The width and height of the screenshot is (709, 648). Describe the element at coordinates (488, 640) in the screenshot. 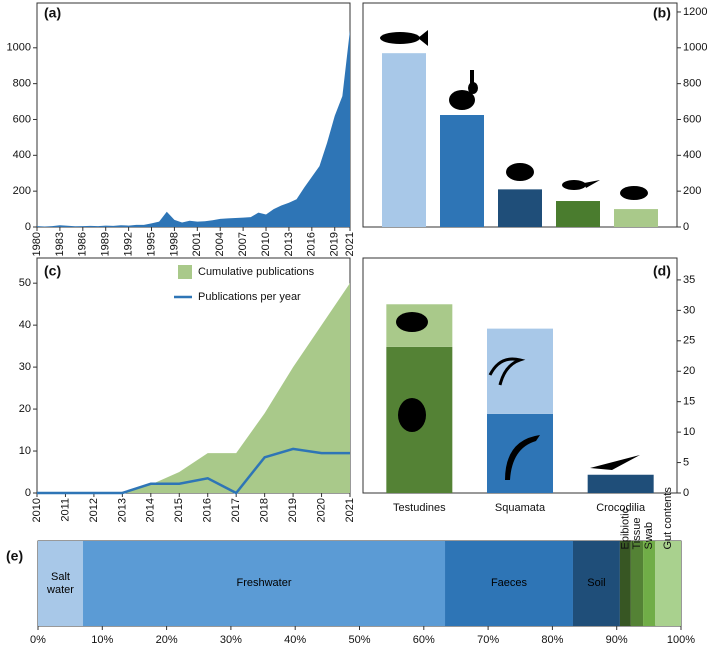

I see `x-tick-label: 70%` at that location.